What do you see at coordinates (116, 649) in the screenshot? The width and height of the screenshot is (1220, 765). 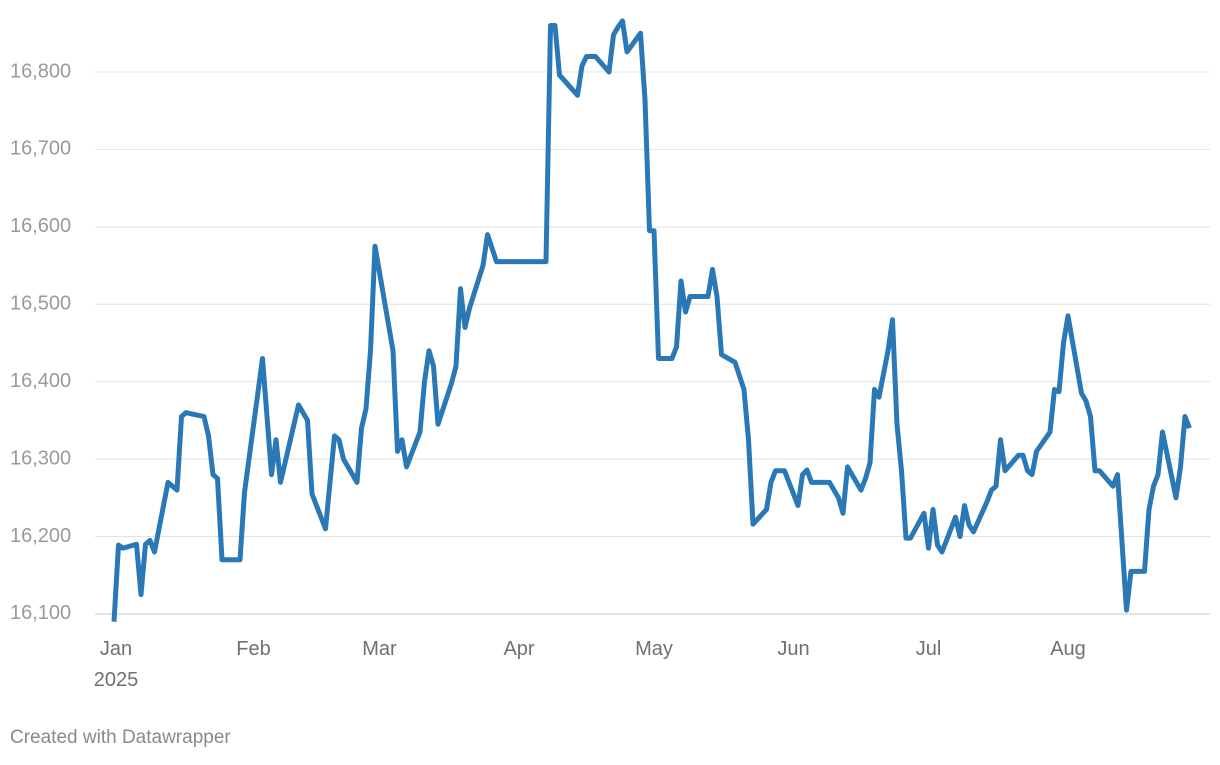 I see `x-tick-label: Jan` at bounding box center [116, 649].